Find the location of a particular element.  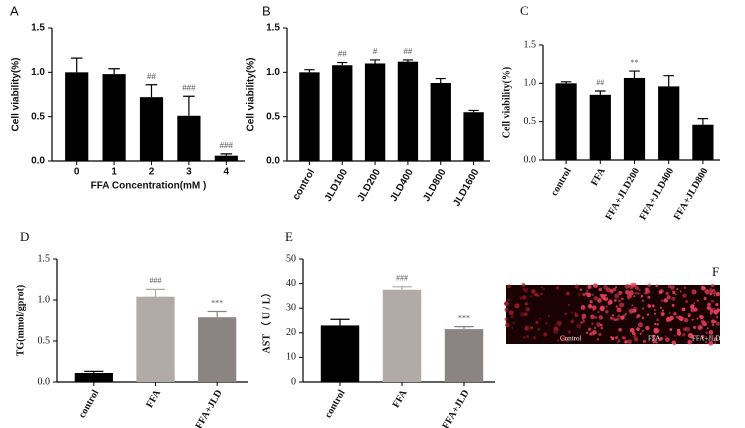

y-tick-label: 30 is located at coordinates (291, 307).